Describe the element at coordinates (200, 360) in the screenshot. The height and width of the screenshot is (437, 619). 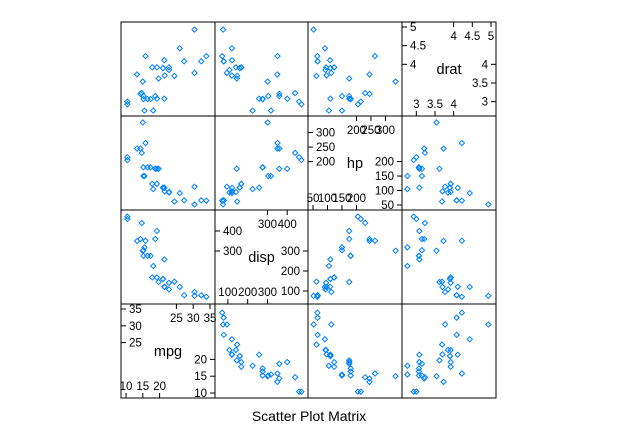
I see `tick-label: 20` at that location.